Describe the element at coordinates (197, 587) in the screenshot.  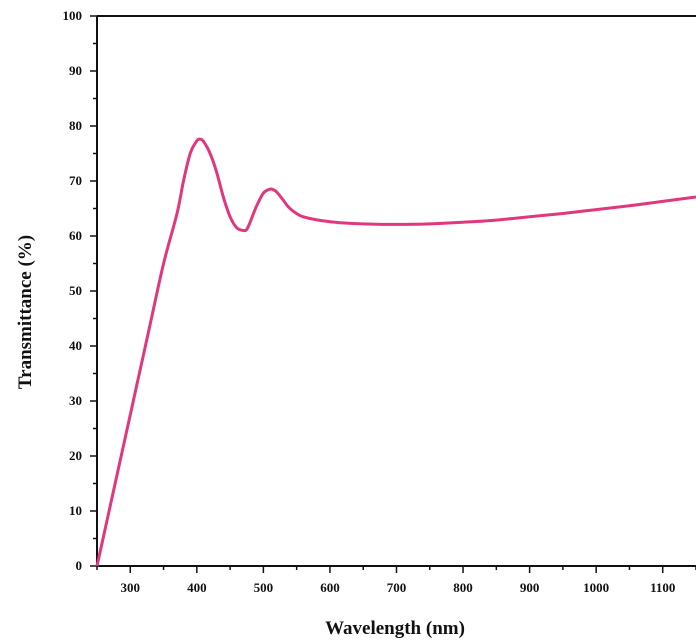
I see `x-tick-label: 400` at that location.